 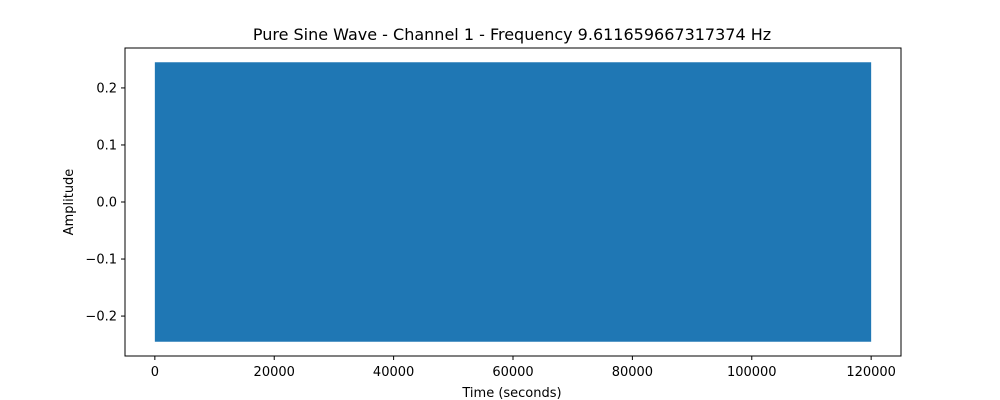 What do you see at coordinates (106, 88) in the screenshot?
I see `y-tick-label: 0.2` at bounding box center [106, 88].